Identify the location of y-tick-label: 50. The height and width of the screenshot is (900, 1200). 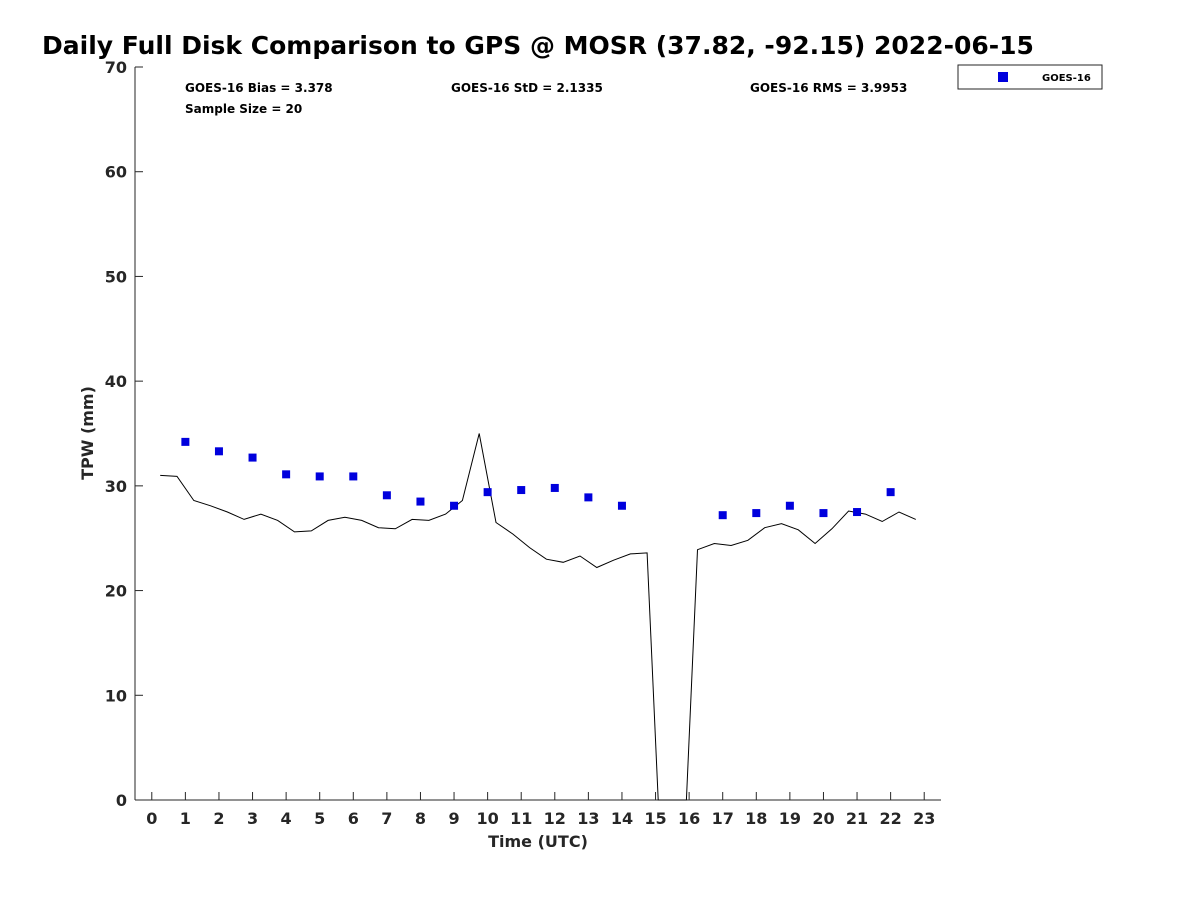
(116, 276).